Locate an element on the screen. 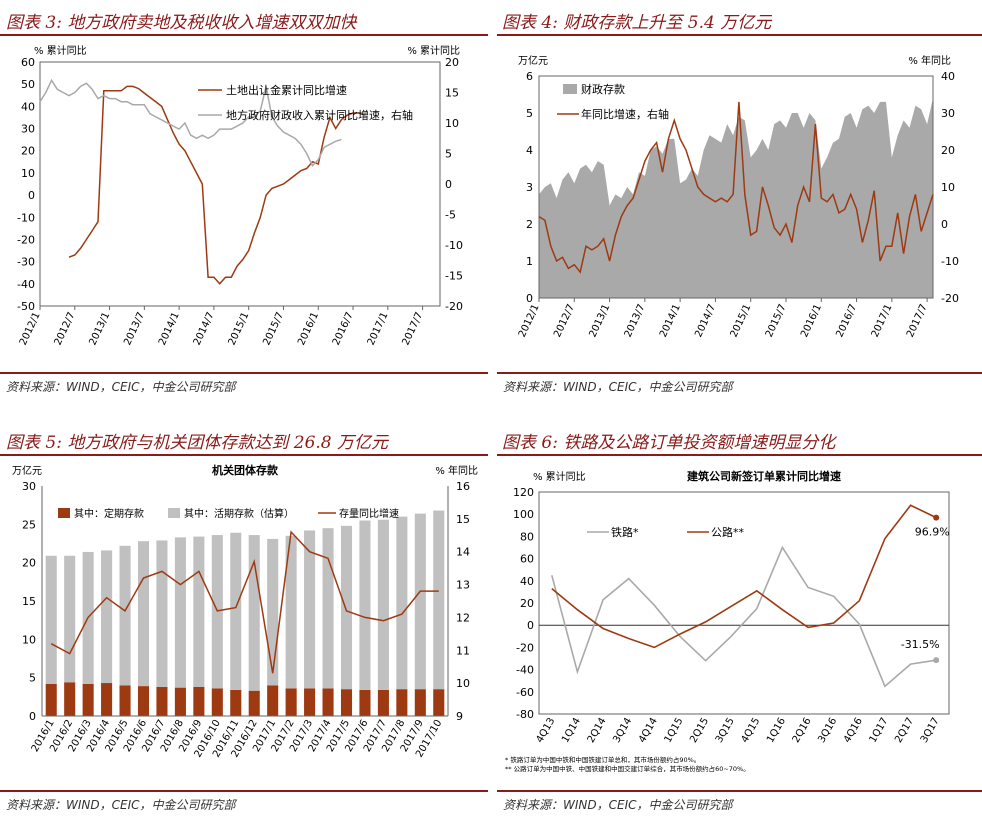 This screenshot has height=817, width=982. y-left-tick-label: -50 is located at coordinates (26, 306).